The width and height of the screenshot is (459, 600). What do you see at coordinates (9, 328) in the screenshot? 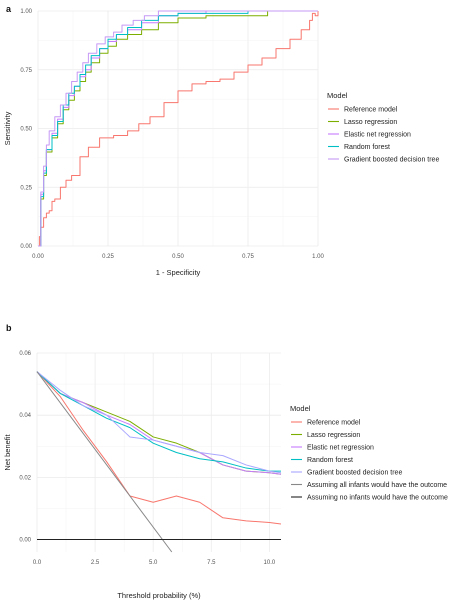
I see `panel-tag: b` at bounding box center [9, 328].